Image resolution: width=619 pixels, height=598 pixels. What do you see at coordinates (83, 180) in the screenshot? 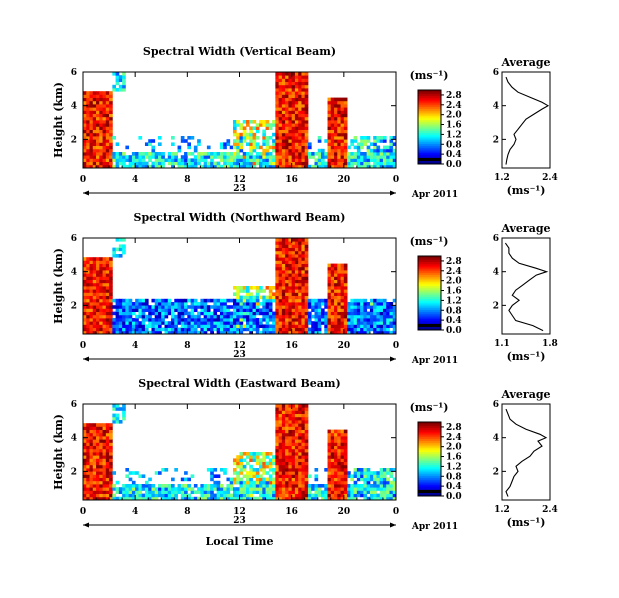
I see `x-tick-label: 0` at bounding box center [83, 180].